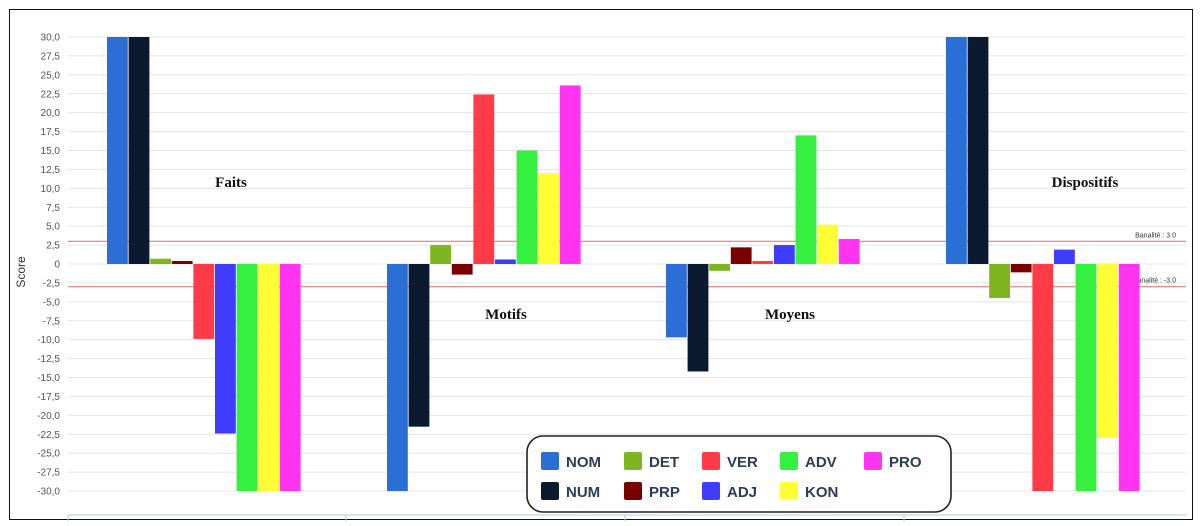 The height and width of the screenshot is (526, 1200). I want to click on bar-nom-faits, so click(117, 150).